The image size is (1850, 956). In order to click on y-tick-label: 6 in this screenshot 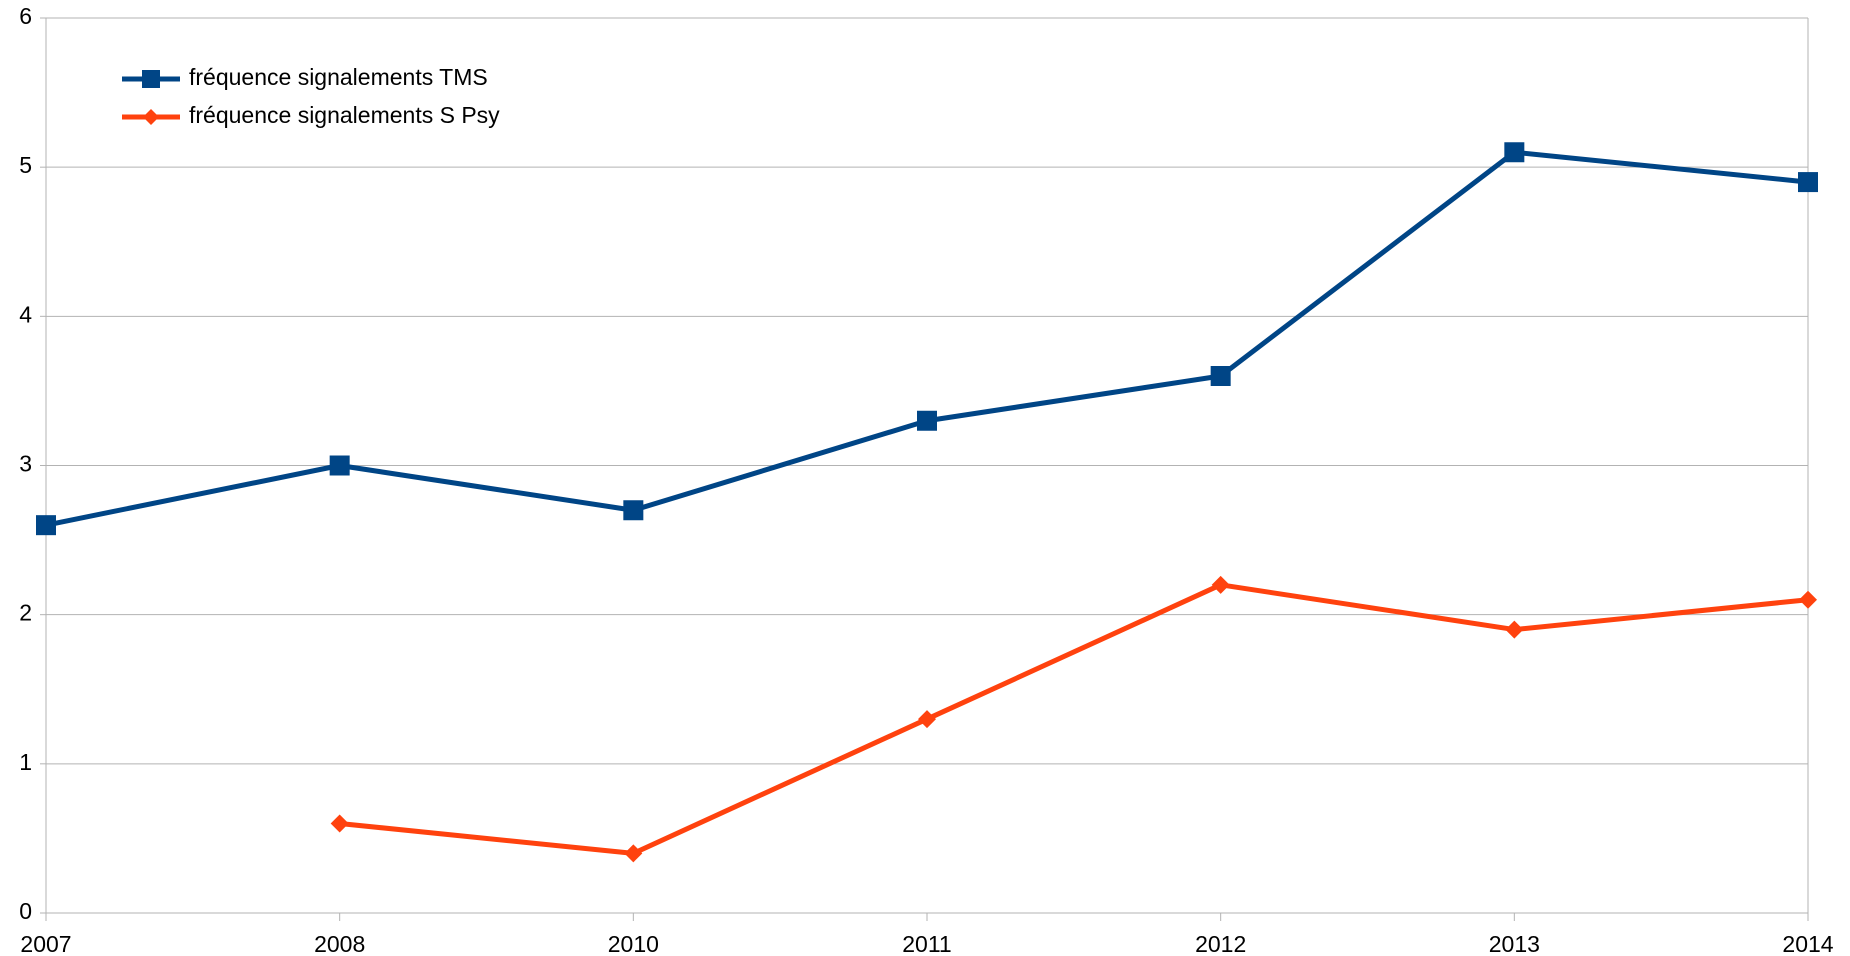, I will do `click(25, 16)`.